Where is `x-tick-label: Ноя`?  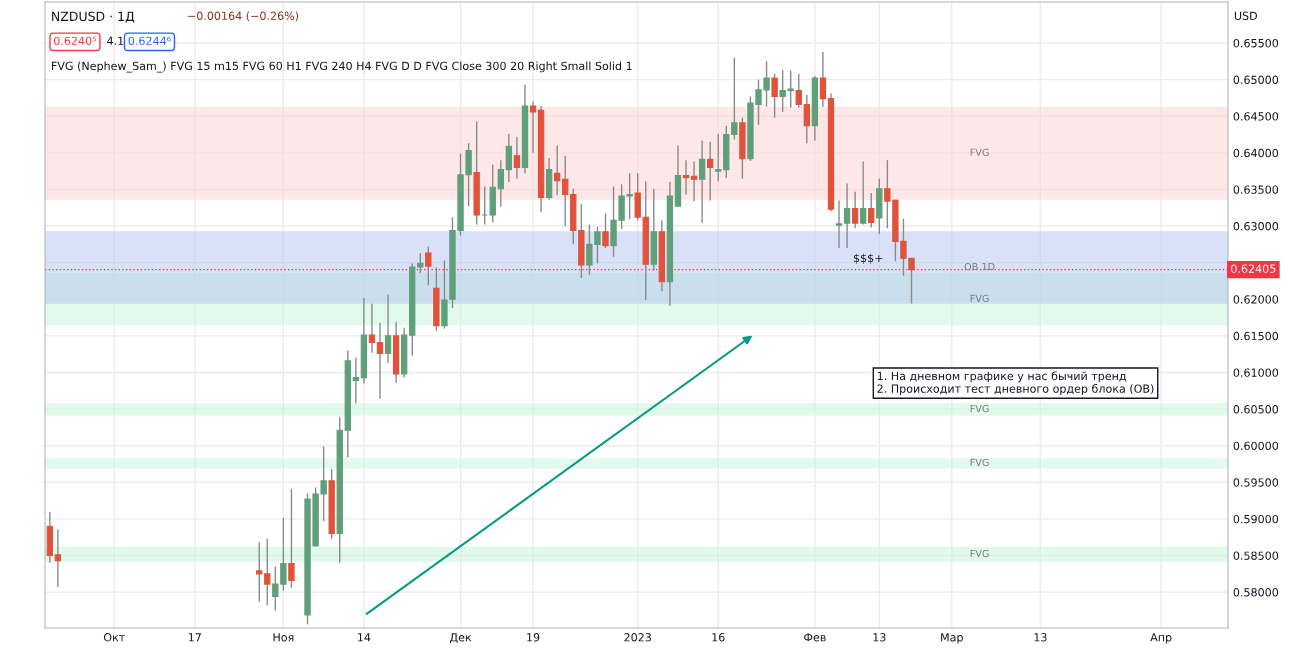
x-tick-label: Ноя is located at coordinates (283, 637).